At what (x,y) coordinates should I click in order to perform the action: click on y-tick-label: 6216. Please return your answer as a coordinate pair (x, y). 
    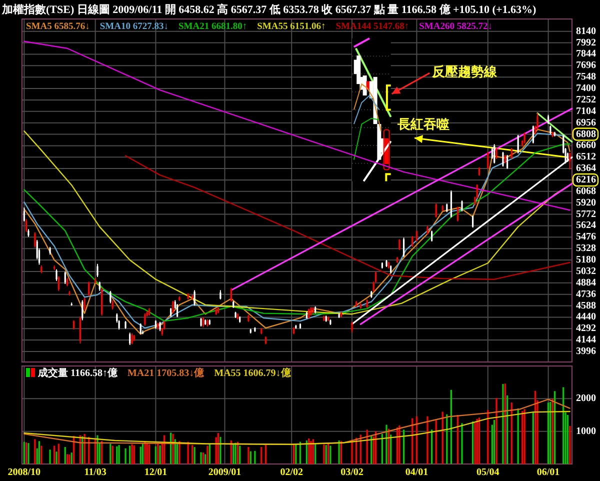
    Looking at the image, I should click on (586, 180).